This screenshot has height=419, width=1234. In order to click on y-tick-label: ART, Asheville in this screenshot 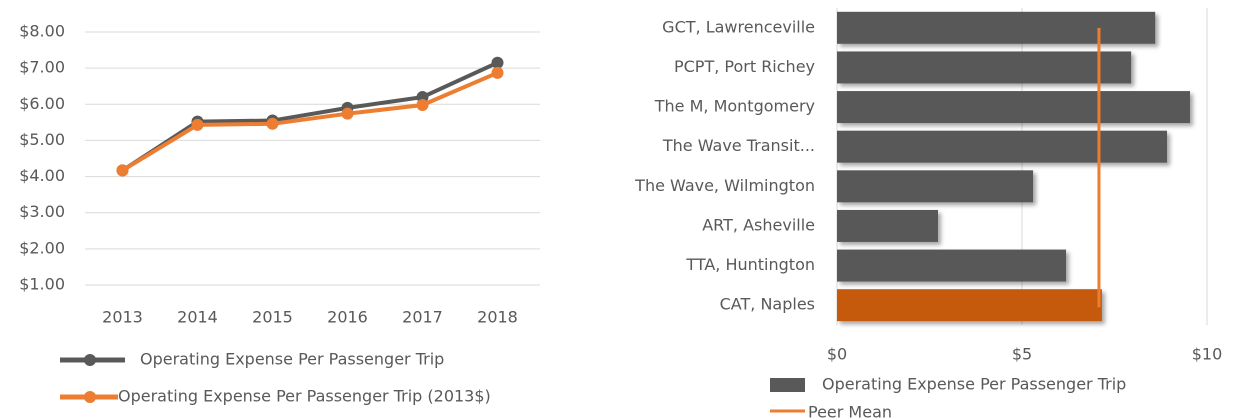, I will do `click(758, 224)`.